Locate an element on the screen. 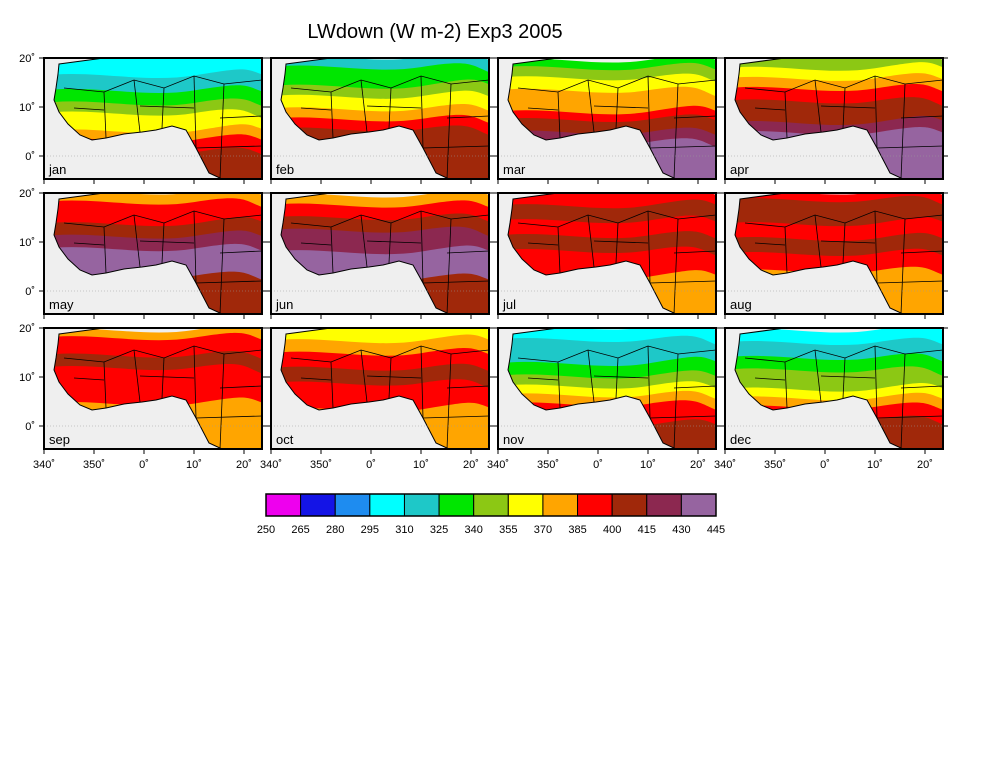 This screenshot has width=990, height=765. month-label: mar is located at coordinates (514, 169).